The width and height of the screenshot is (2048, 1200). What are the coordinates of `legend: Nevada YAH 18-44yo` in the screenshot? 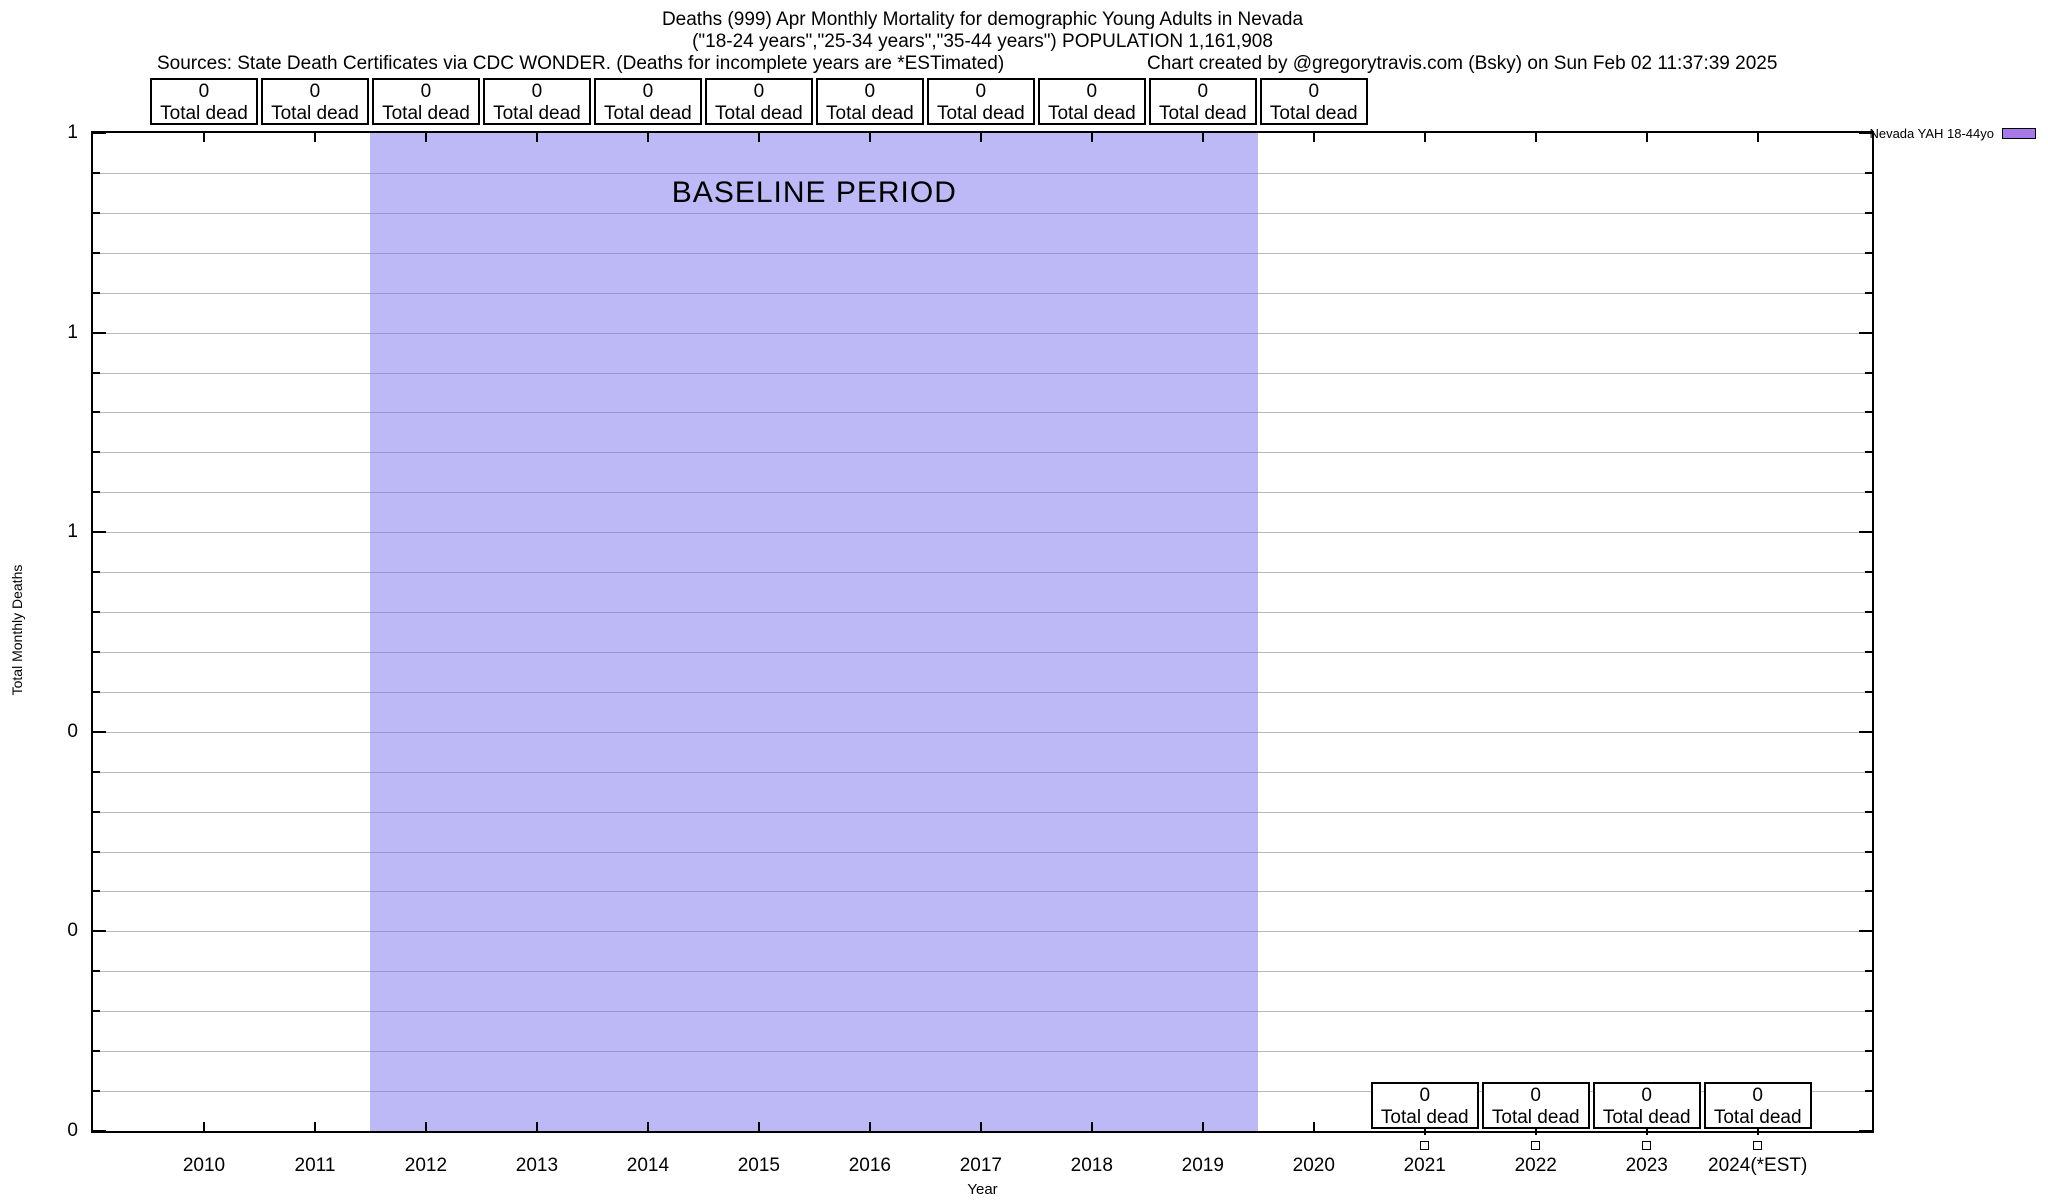 It's located at (1952, 133).